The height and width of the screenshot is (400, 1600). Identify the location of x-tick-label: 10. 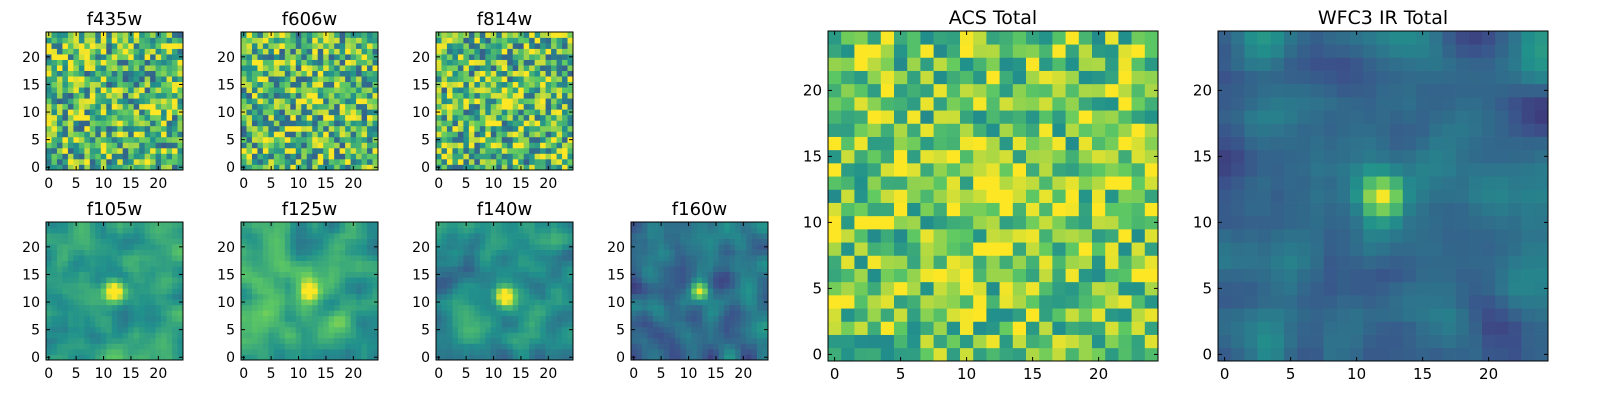
(104, 374).